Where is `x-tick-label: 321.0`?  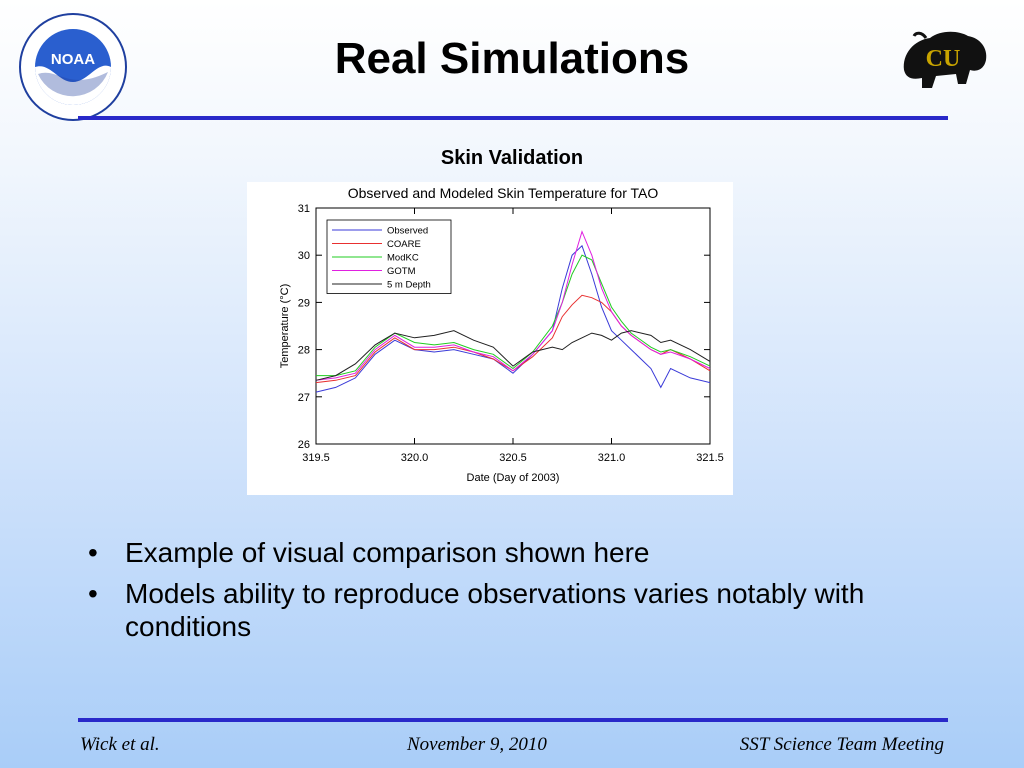 x-tick-label: 321.0 is located at coordinates (612, 458).